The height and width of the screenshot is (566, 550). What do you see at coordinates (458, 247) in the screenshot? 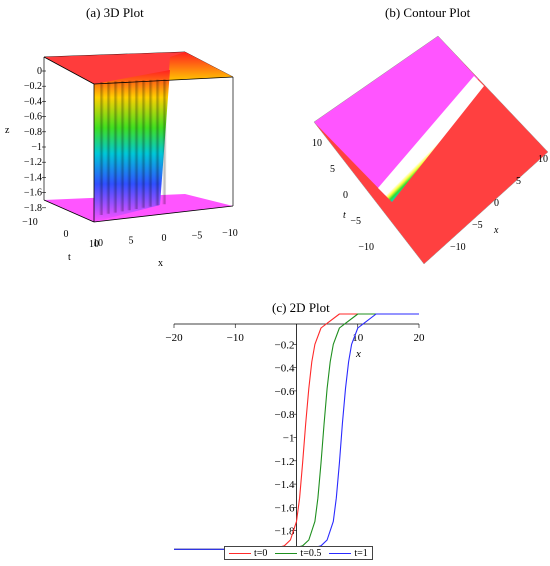
I see `panel-b-x-tick-label: −10` at bounding box center [458, 247].